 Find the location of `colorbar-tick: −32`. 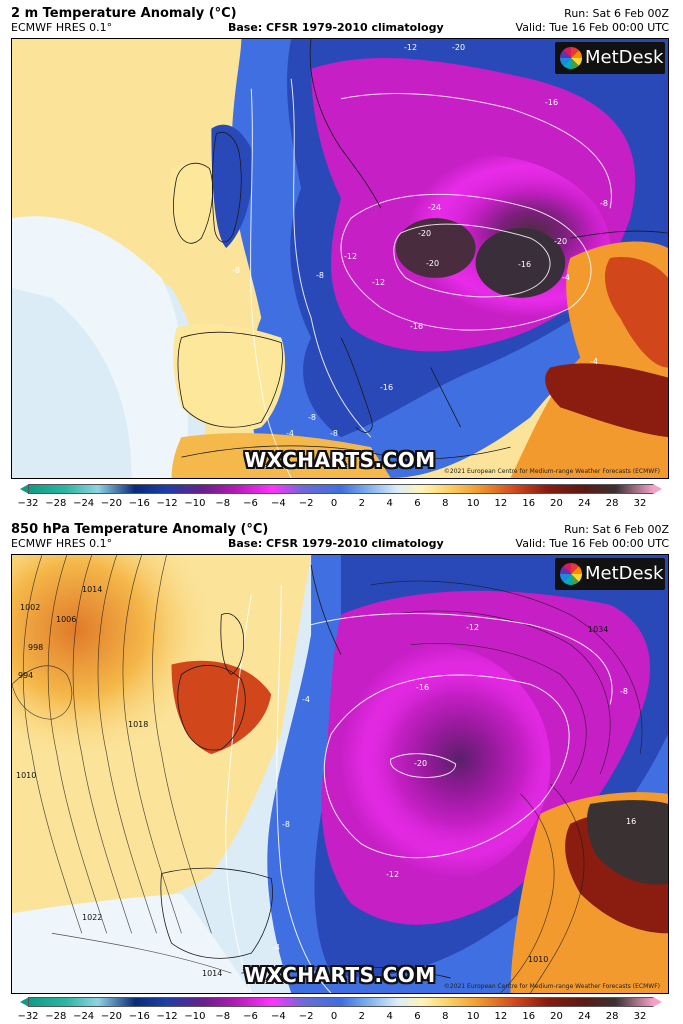

colorbar-tick: −32 is located at coordinates (28, 503).